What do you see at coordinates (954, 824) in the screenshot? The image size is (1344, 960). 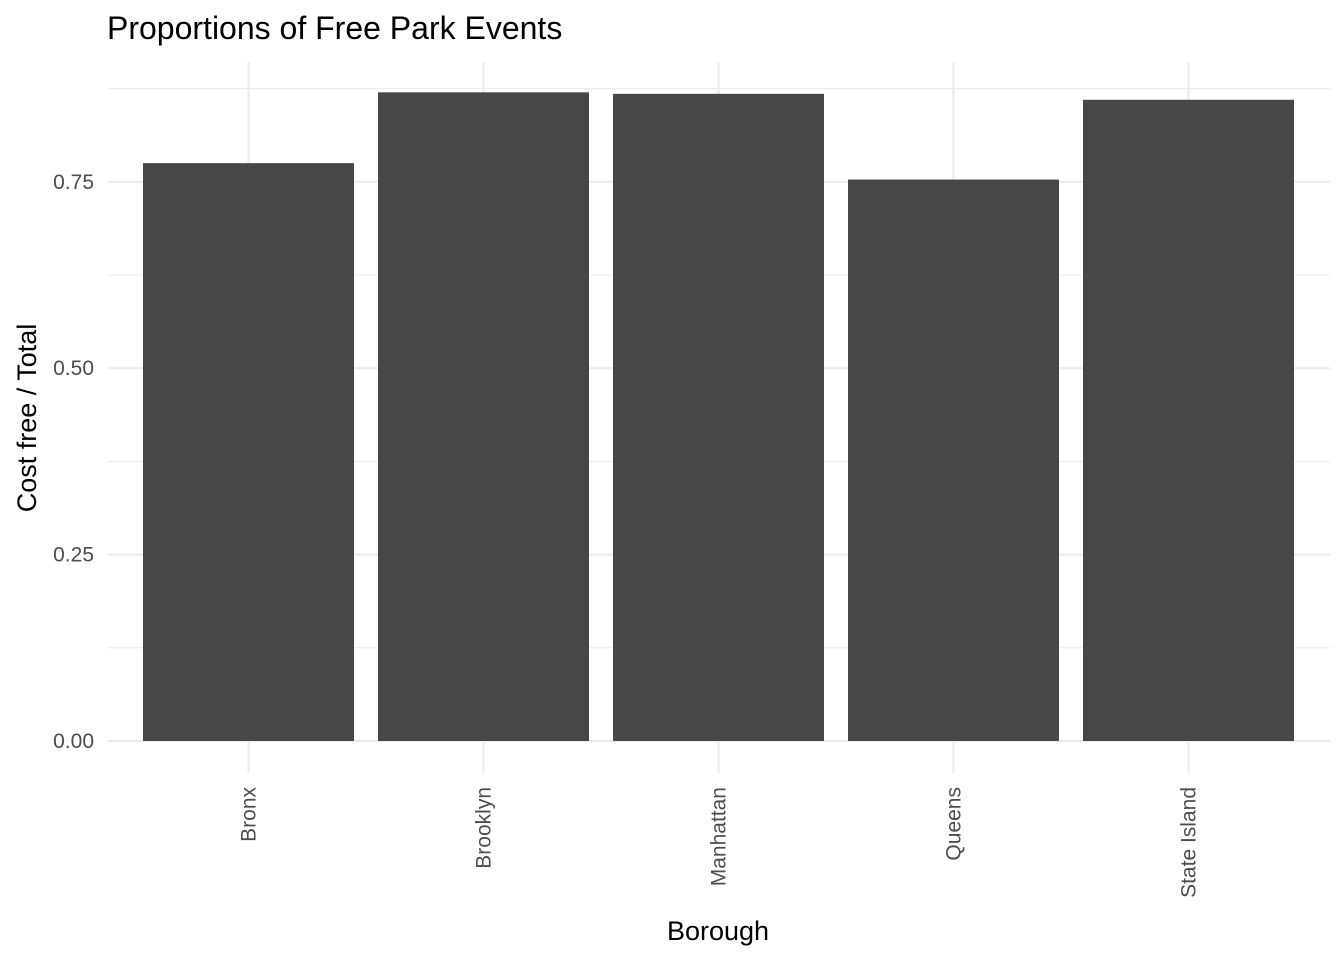 I see `x-tick-label: Queens` at bounding box center [954, 824].